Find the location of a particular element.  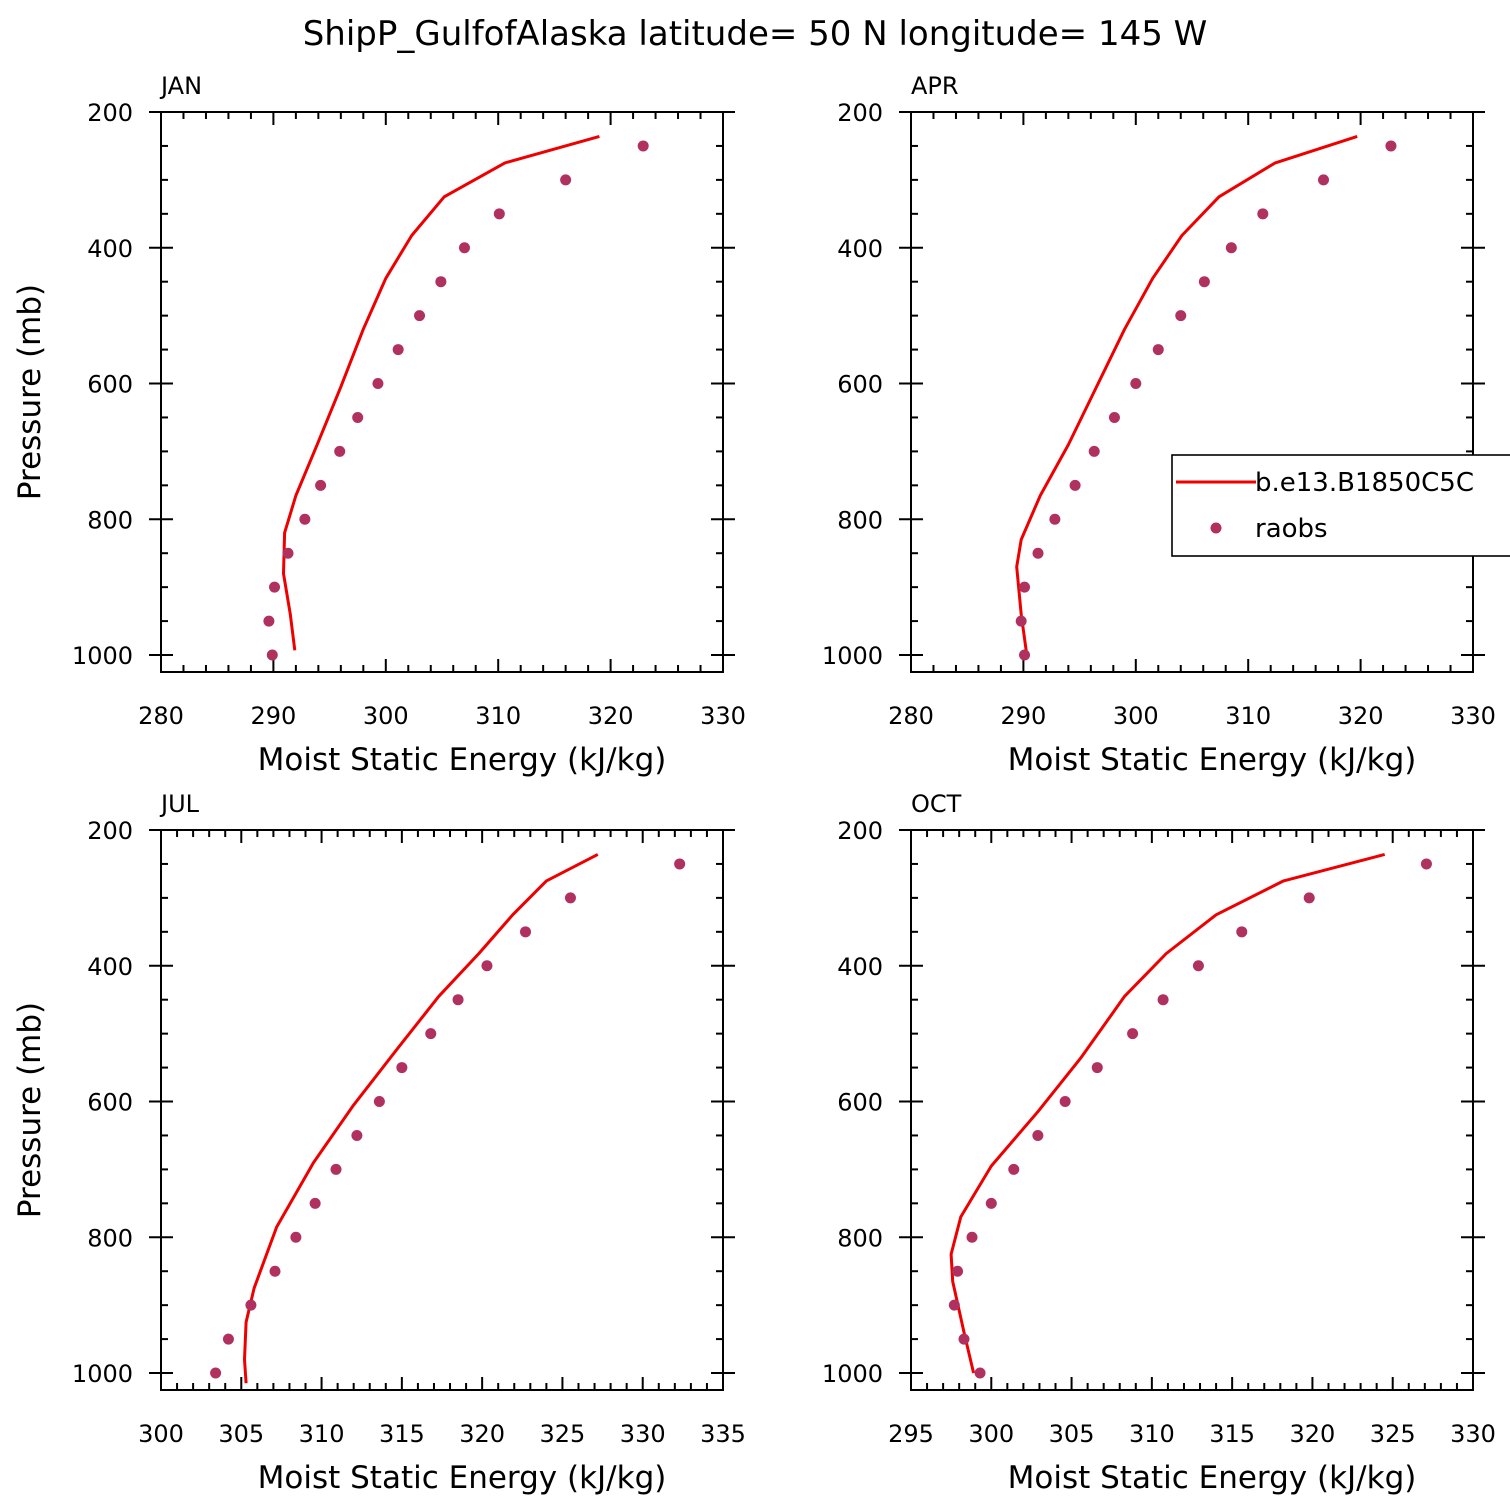

legend-obs-swatch is located at coordinates (1216, 528).